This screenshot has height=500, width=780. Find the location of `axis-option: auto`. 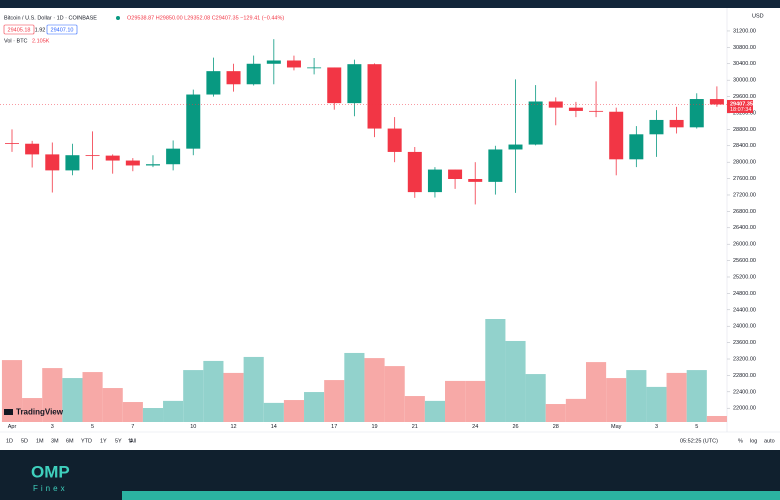

axis-option: auto is located at coordinates (769, 441).